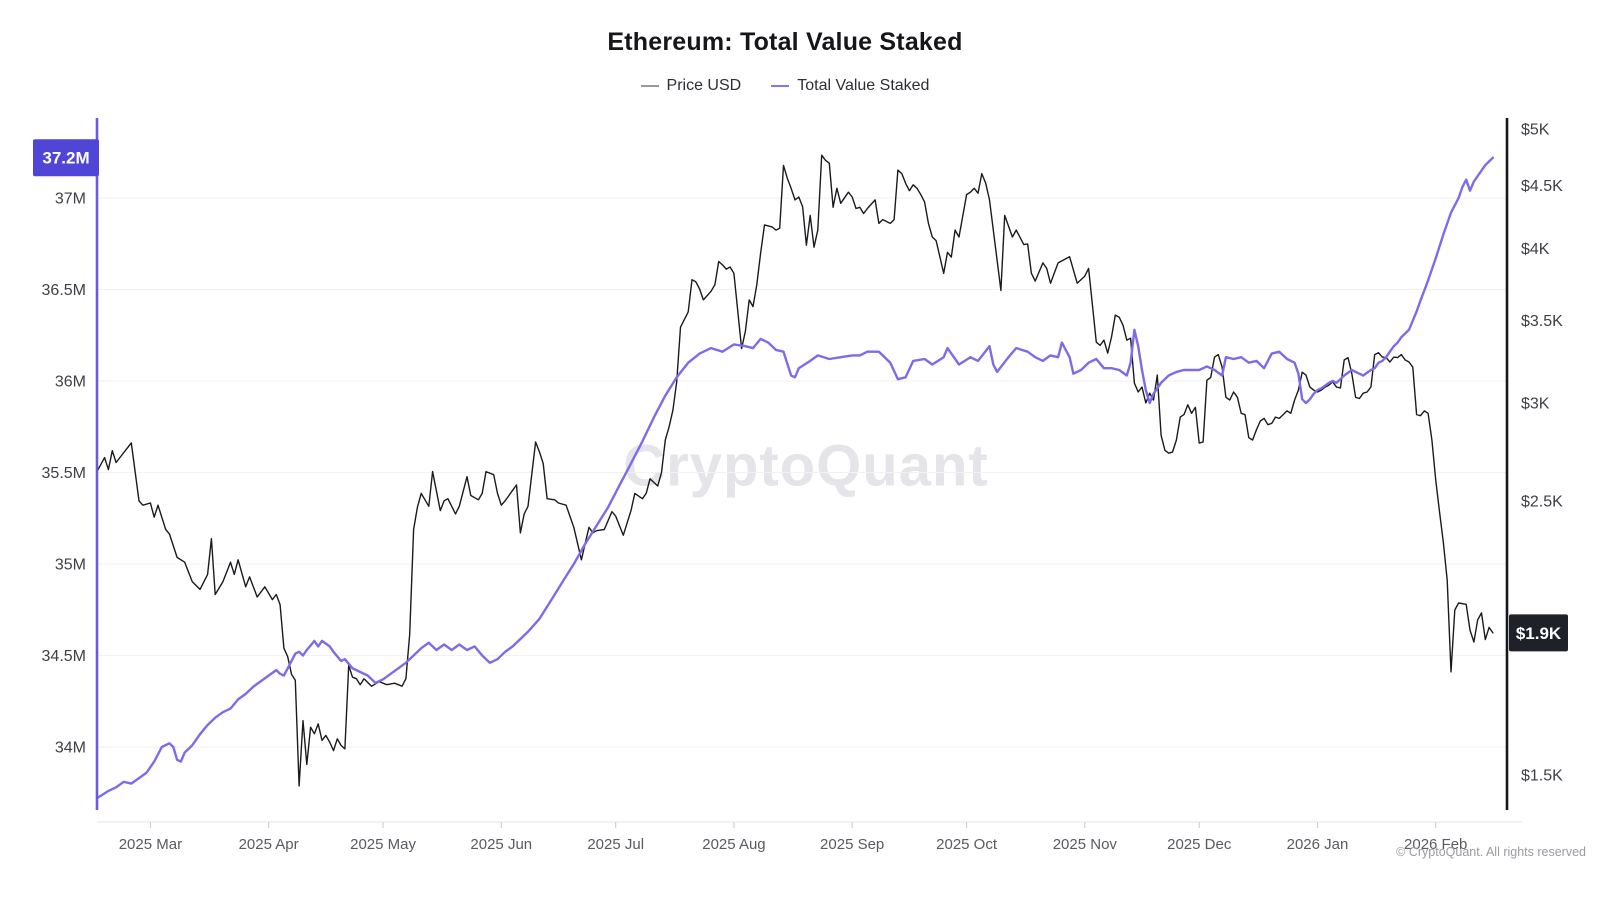 This screenshot has height=900, width=1600. I want to click on svg-text: 37.2M, so click(65, 158).